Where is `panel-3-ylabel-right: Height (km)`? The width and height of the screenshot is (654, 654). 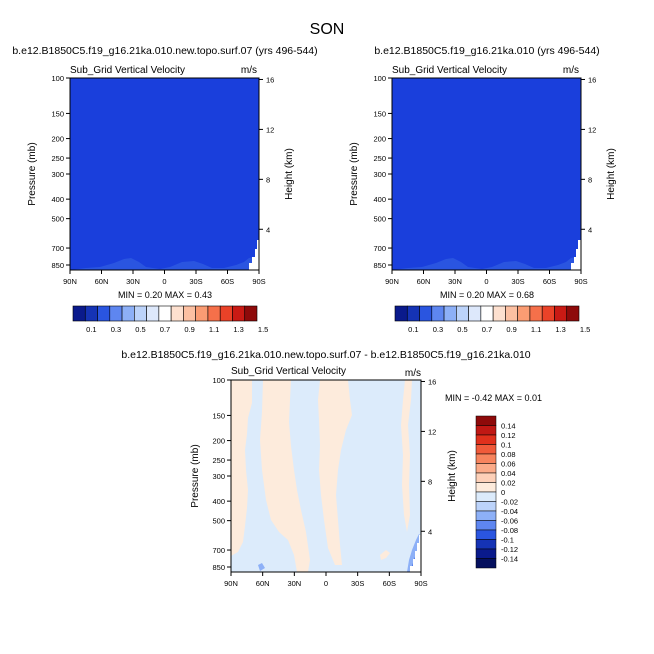 panel-3-ylabel-right: Height (km) is located at coordinates (452, 476).